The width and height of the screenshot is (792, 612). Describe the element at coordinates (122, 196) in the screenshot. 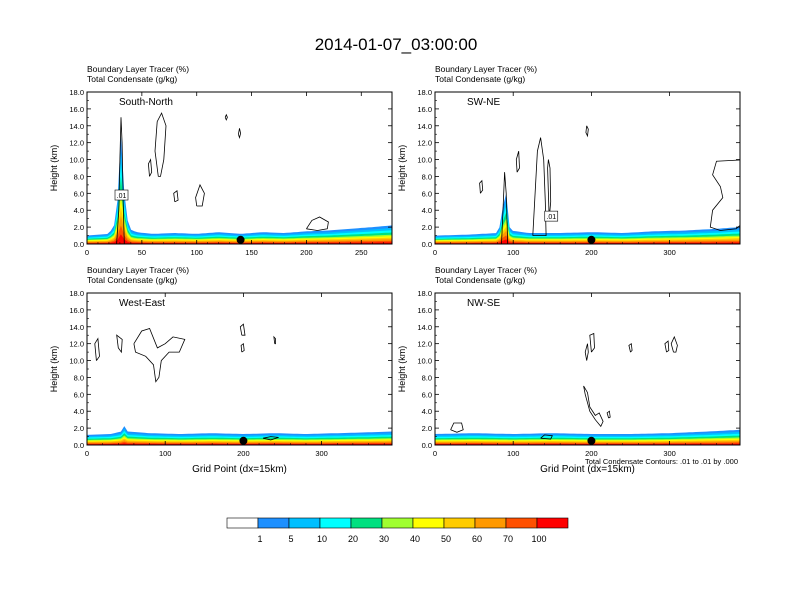

I see `contour-label: .01` at that location.